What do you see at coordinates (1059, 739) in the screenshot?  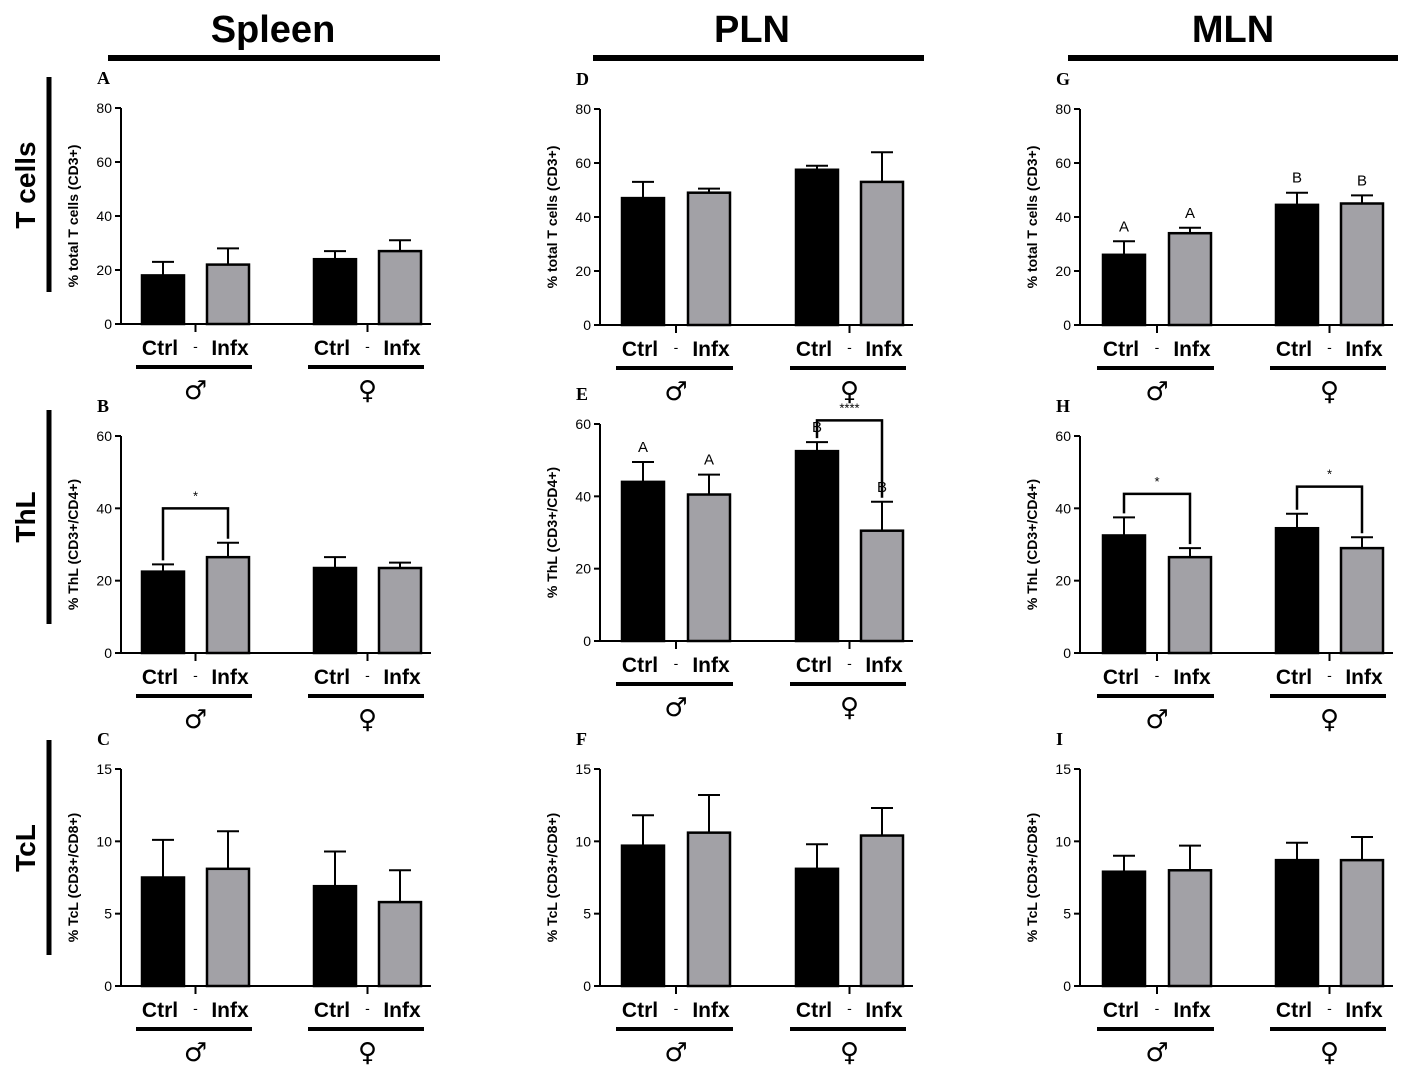 I see `panel-letter: I` at bounding box center [1059, 739].